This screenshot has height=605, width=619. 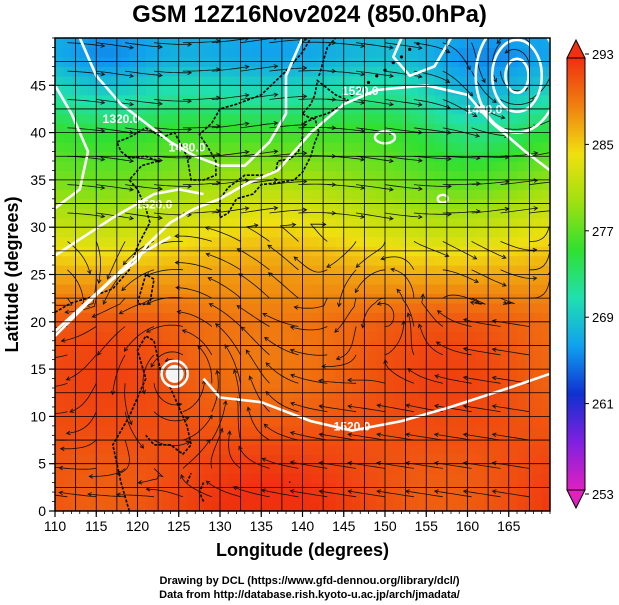 What do you see at coordinates (38, 275) in the screenshot?
I see `y-tick-label: 25` at bounding box center [38, 275].